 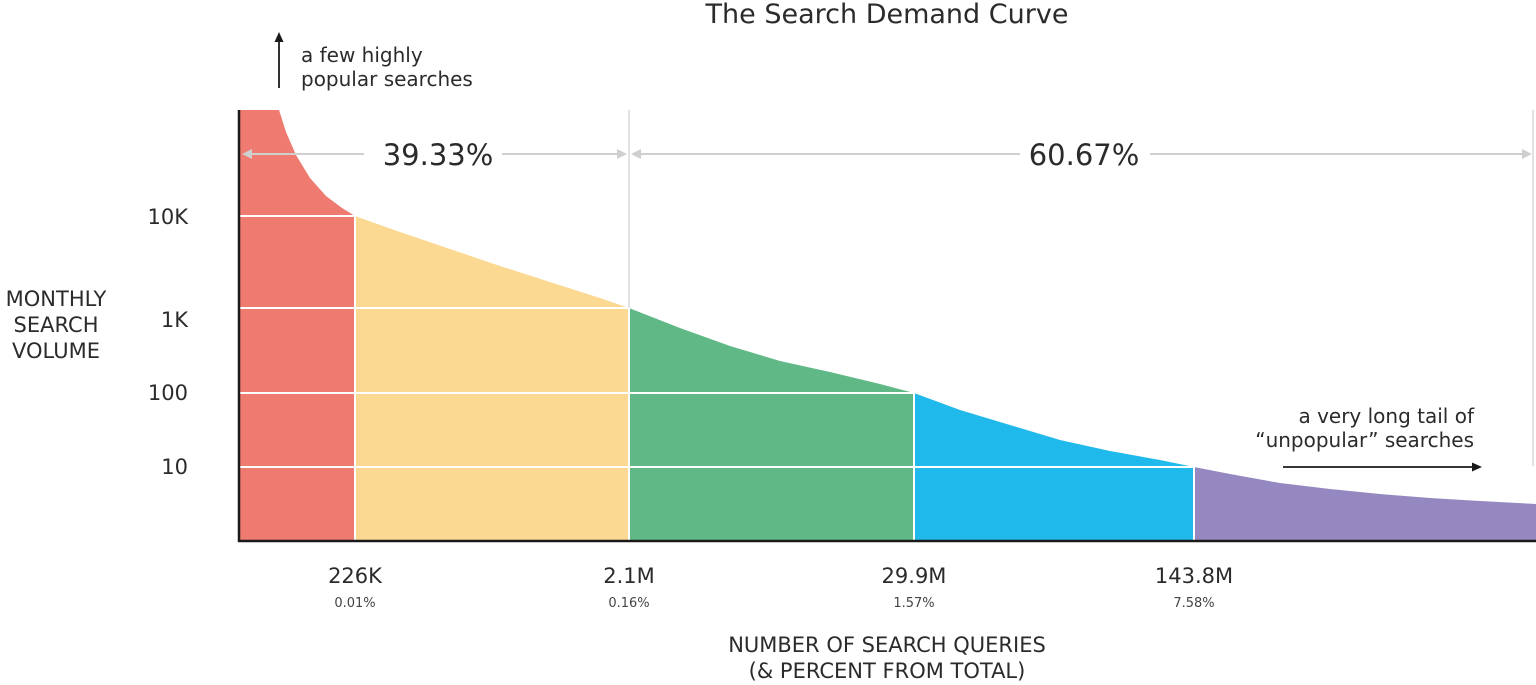 I want to click on head-annotation-line: popular searches, so click(x=387, y=79).